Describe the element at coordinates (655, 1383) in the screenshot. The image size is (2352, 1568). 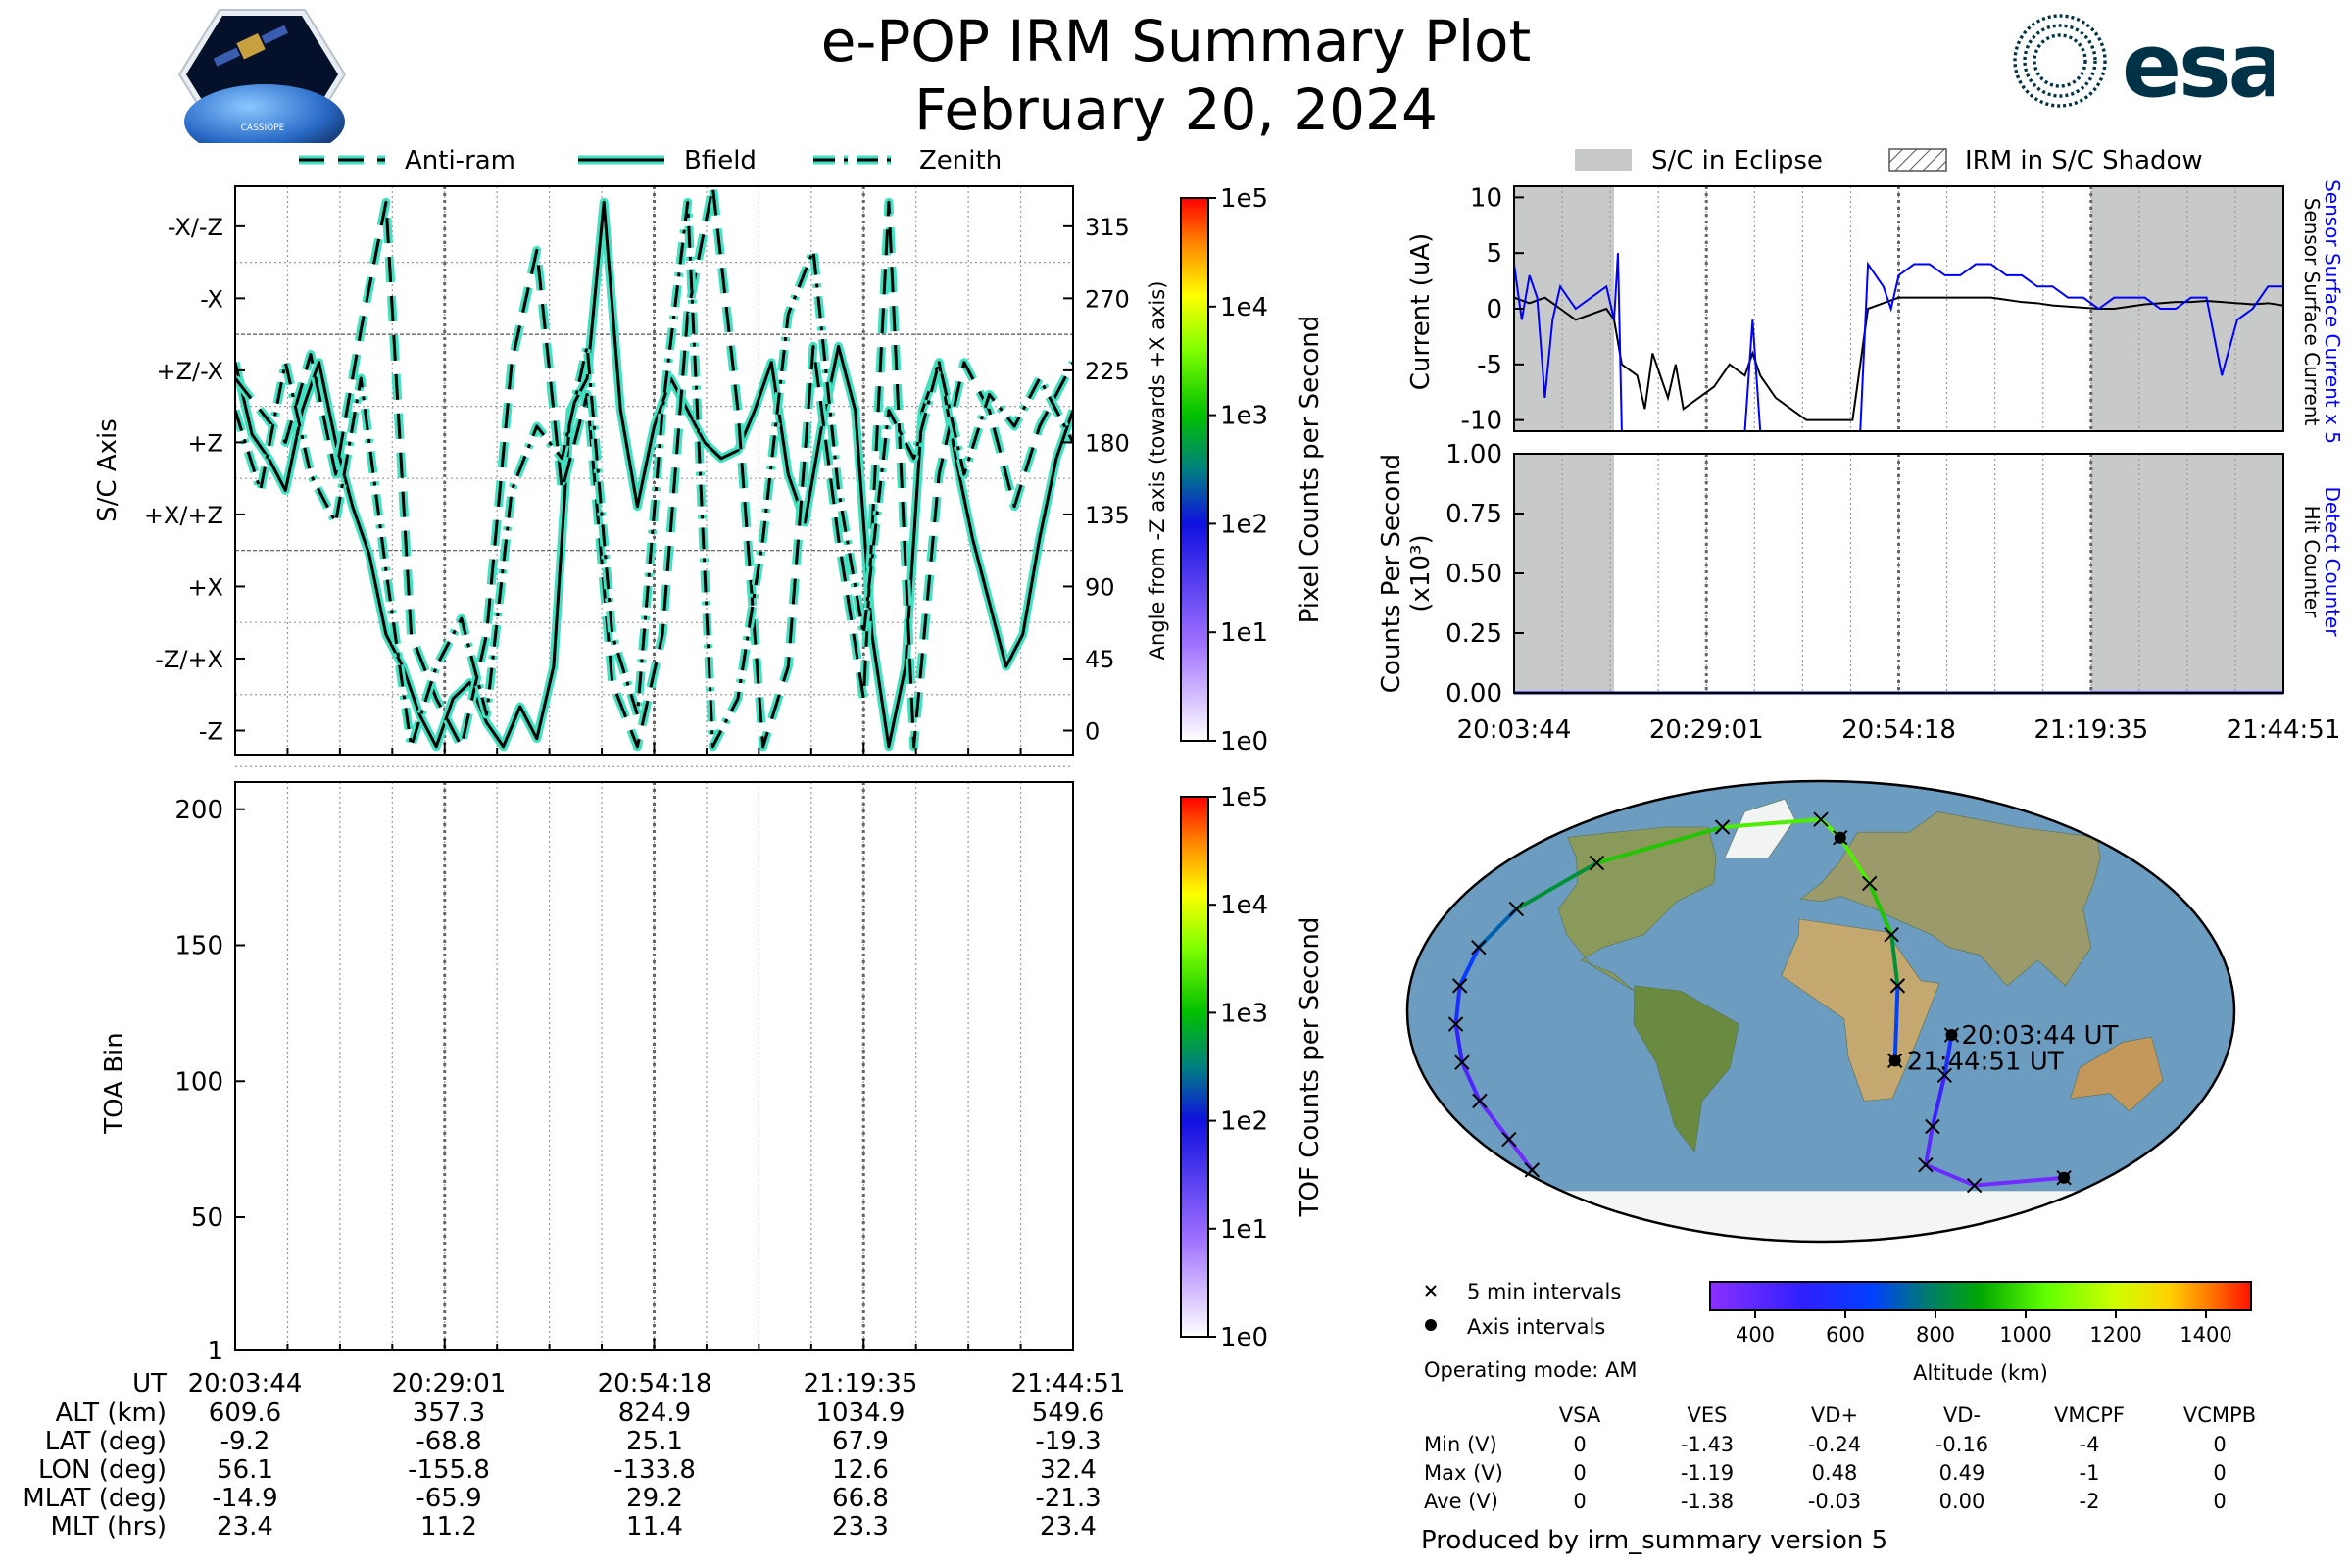
I see `ut-table-cell: 20:54:18` at that location.